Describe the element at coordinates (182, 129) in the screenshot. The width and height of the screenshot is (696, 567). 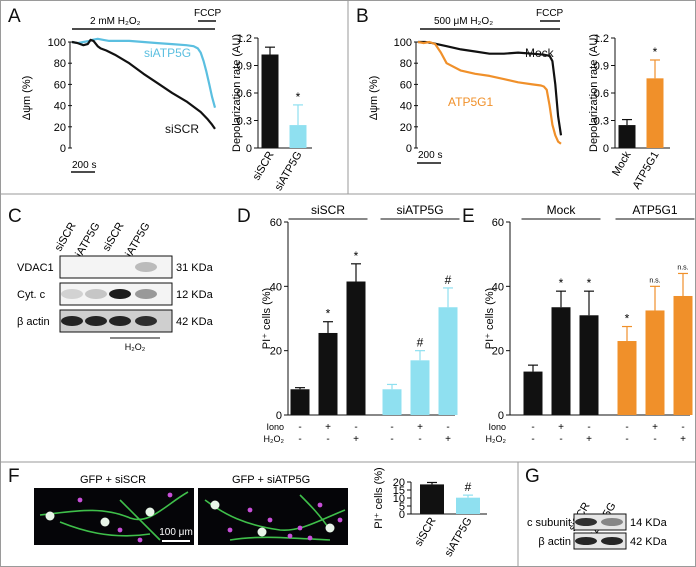
I see `series-label-siscr: siSCR` at that location.